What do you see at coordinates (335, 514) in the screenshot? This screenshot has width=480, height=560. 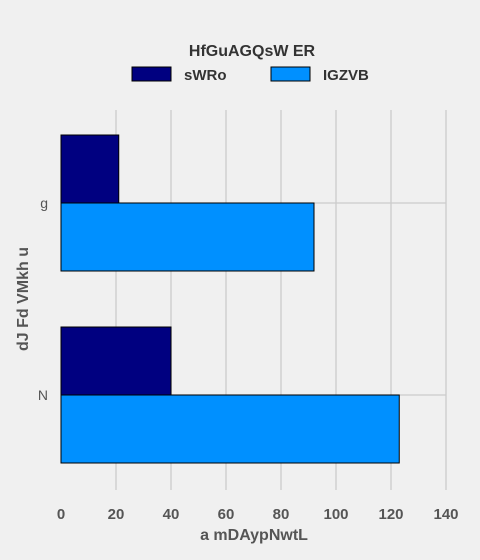 I see `x-tick-label: 100` at bounding box center [335, 514].